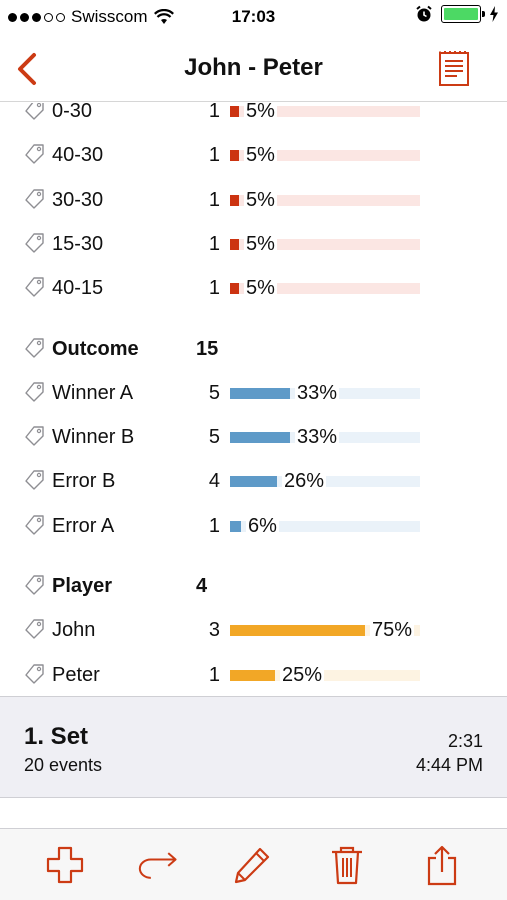  I want to click on section-count: 15, so click(207, 348).